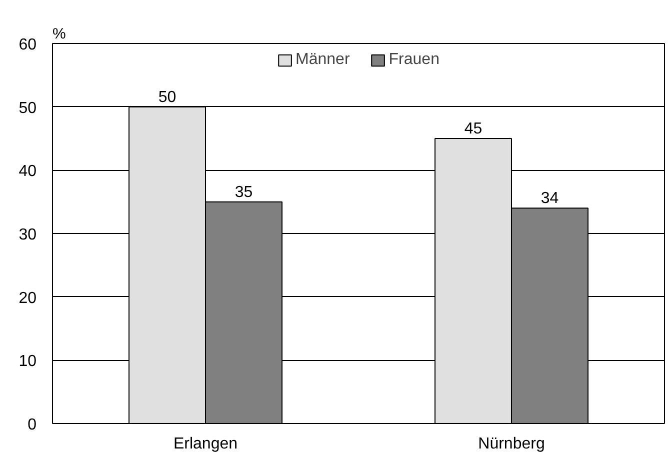 The image size is (671, 455). Describe the element at coordinates (27, 235) in the screenshot. I see `y-tick-label: 30` at that location.